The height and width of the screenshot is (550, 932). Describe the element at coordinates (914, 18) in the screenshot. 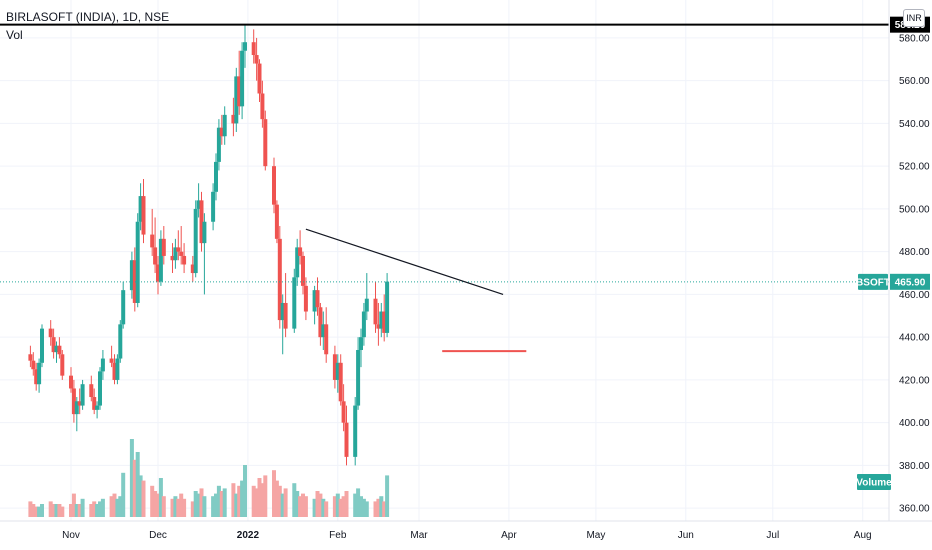

I see `currency-badge: INR` at that location.